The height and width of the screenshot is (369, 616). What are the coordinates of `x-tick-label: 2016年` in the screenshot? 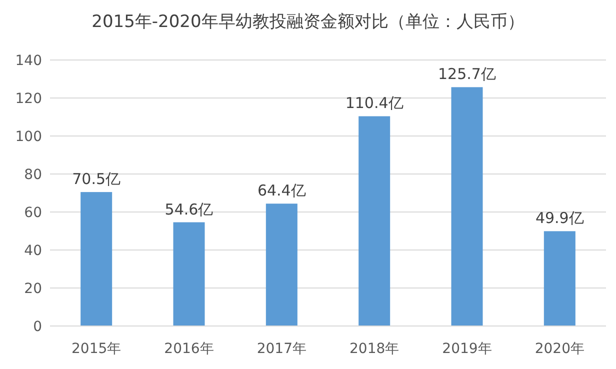 It's located at (189, 349).